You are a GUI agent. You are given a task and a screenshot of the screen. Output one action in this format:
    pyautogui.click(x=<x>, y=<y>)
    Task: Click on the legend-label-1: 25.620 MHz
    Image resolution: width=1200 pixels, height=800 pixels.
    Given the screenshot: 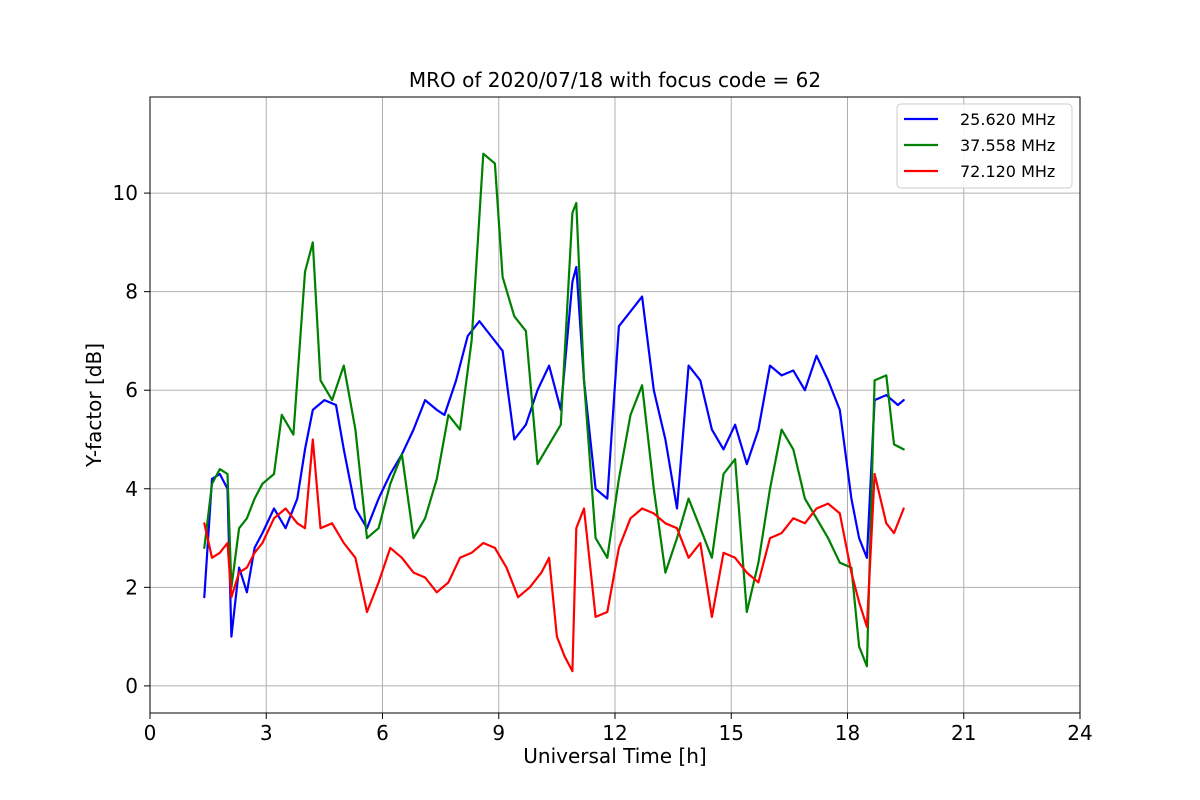 What is the action you would take?
    pyautogui.click(x=1007, y=119)
    